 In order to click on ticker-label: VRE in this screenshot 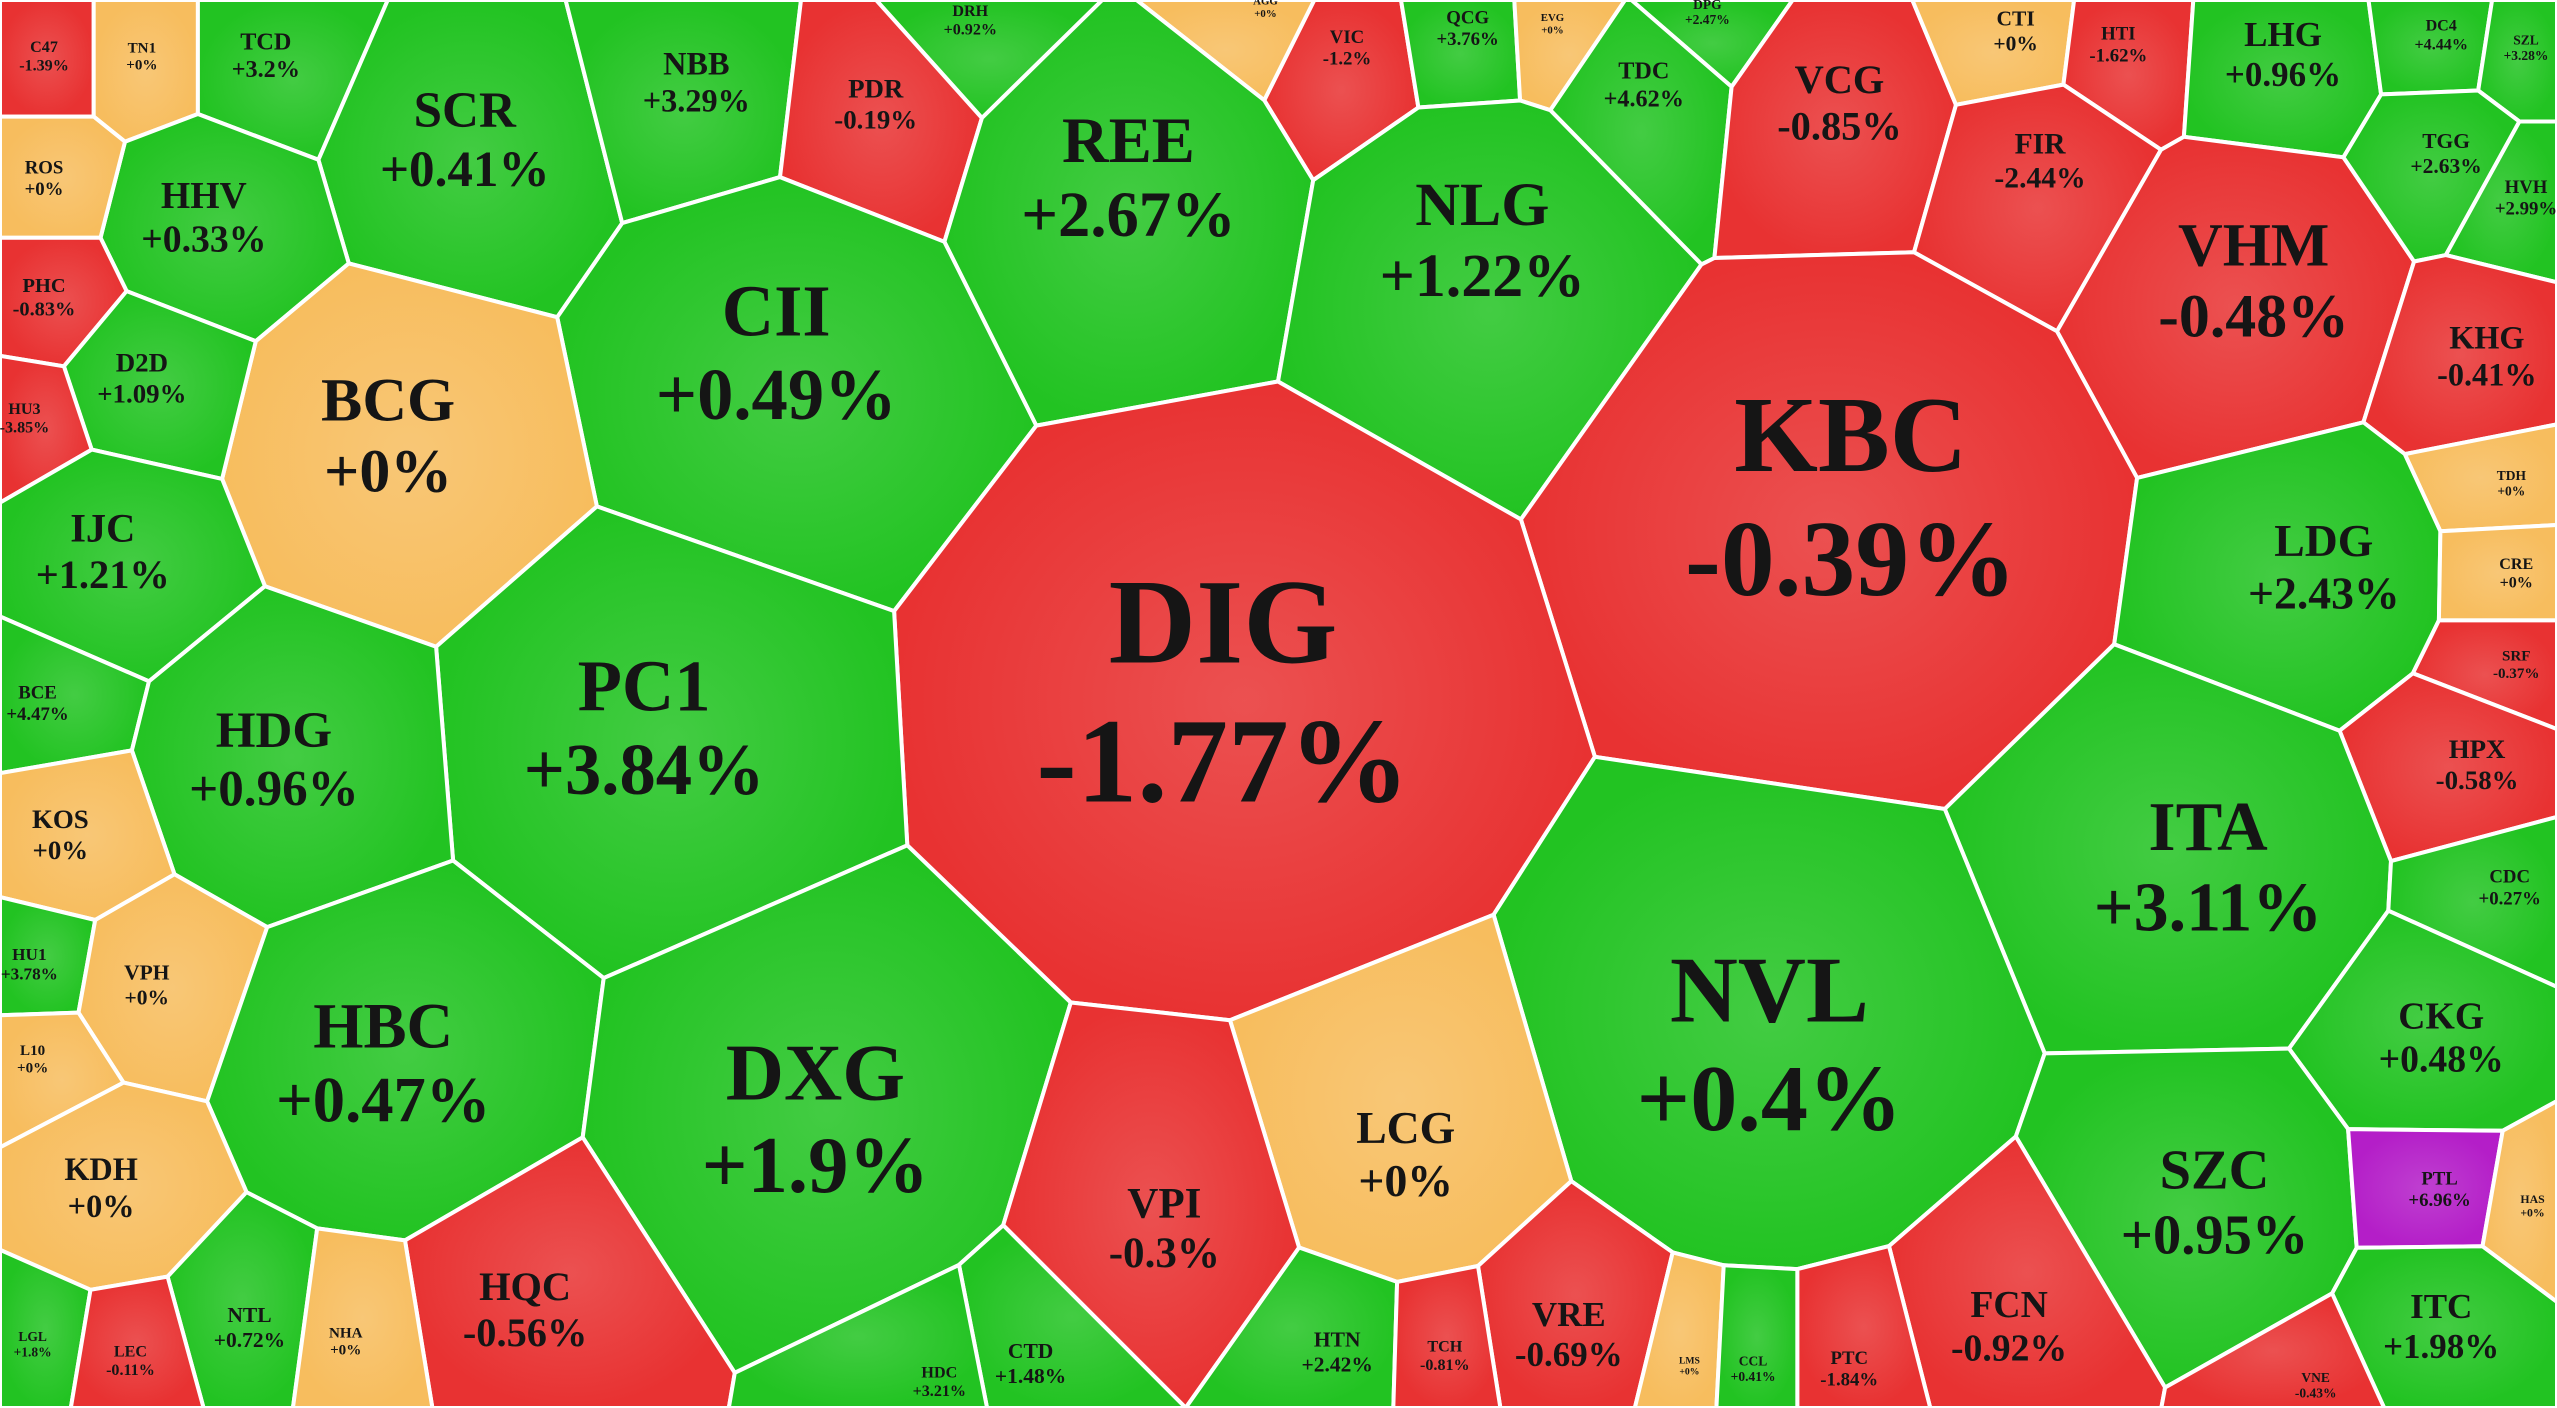, I will do `click(1569, 1314)`.